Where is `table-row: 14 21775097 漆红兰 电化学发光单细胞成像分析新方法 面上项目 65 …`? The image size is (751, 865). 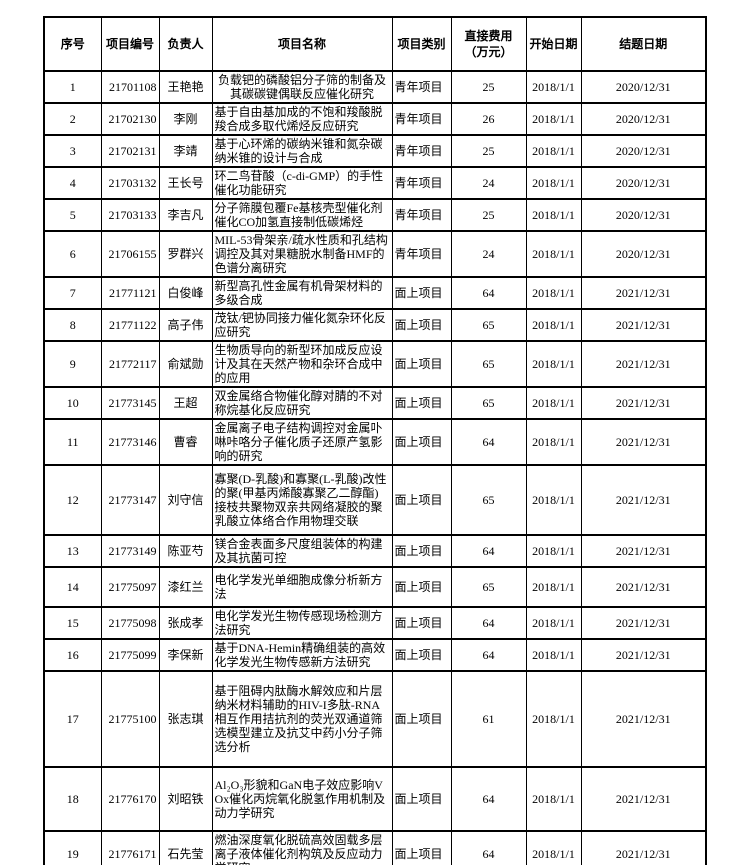
table-row: 14 21775097 漆红兰 电化学发光单细胞成像分析新方法 面上项目 65 … is located at coordinates (375, 587).